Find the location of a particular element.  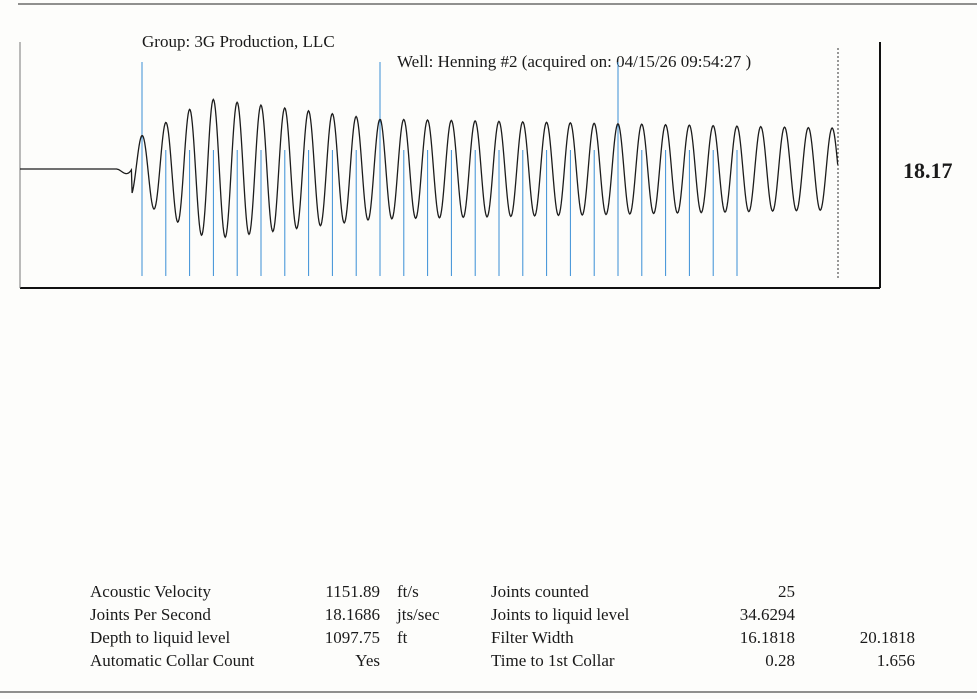

stat-unit-acoustic-velocity: ft/s is located at coordinates (408, 591).